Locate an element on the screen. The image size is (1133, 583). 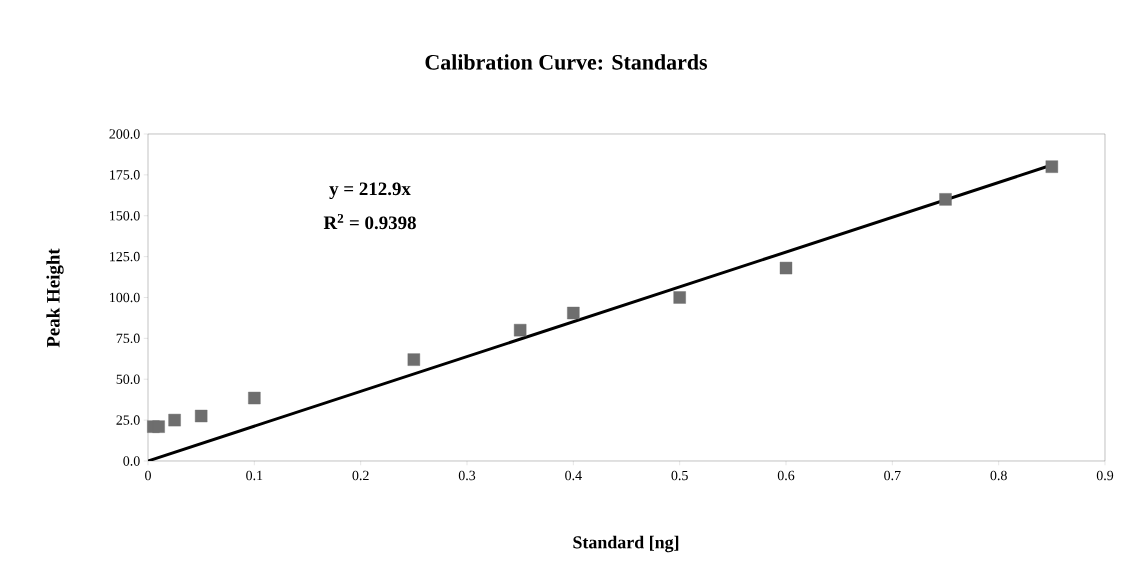
x-tick-label: 0.1 is located at coordinates (254, 475).